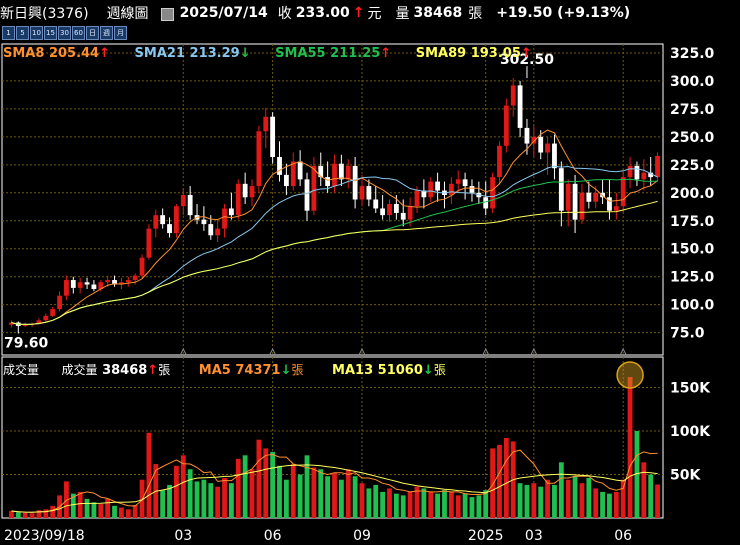 The width and height of the screenshot is (740, 545). What do you see at coordinates (224, 369) in the screenshot?
I see `volume-legend: 成交量 成交量 38468↑張 MA5 74371↓張 MA13 51060↓張` at bounding box center [224, 369].